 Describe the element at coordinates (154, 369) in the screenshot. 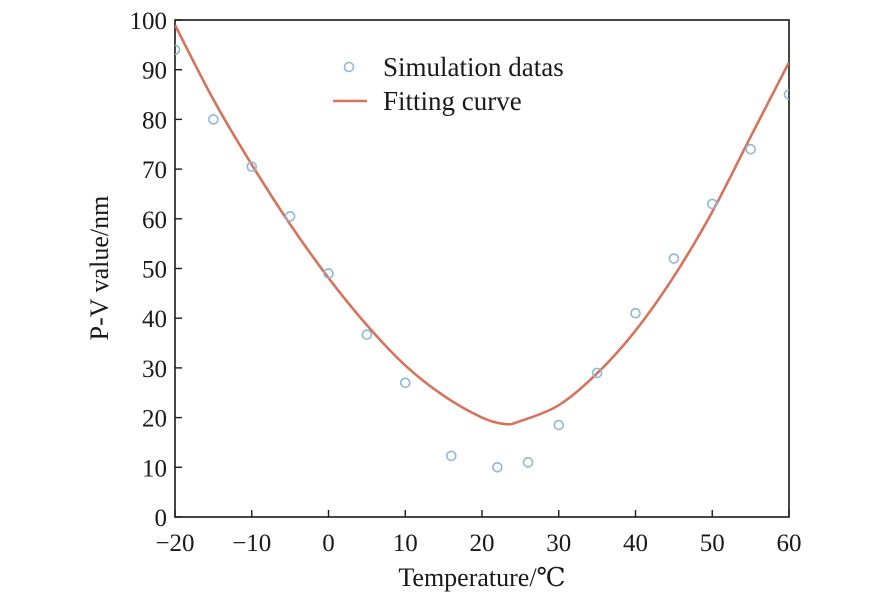

I see `y-tick-label: 30` at that location.